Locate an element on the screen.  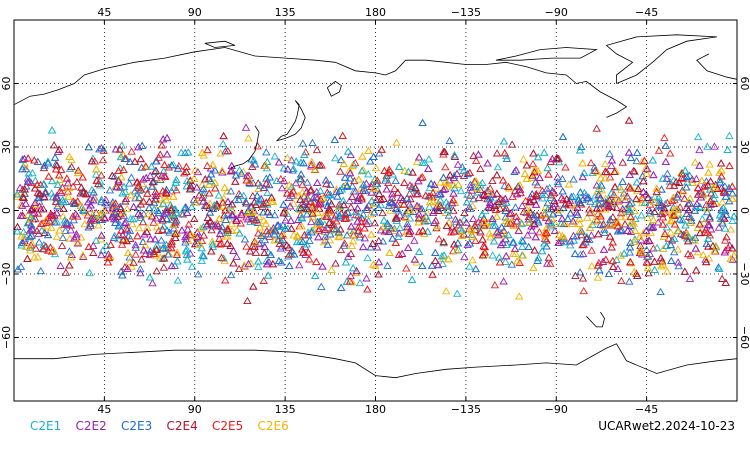
lat-tick-label-right: 0 is located at coordinates (744, 210).